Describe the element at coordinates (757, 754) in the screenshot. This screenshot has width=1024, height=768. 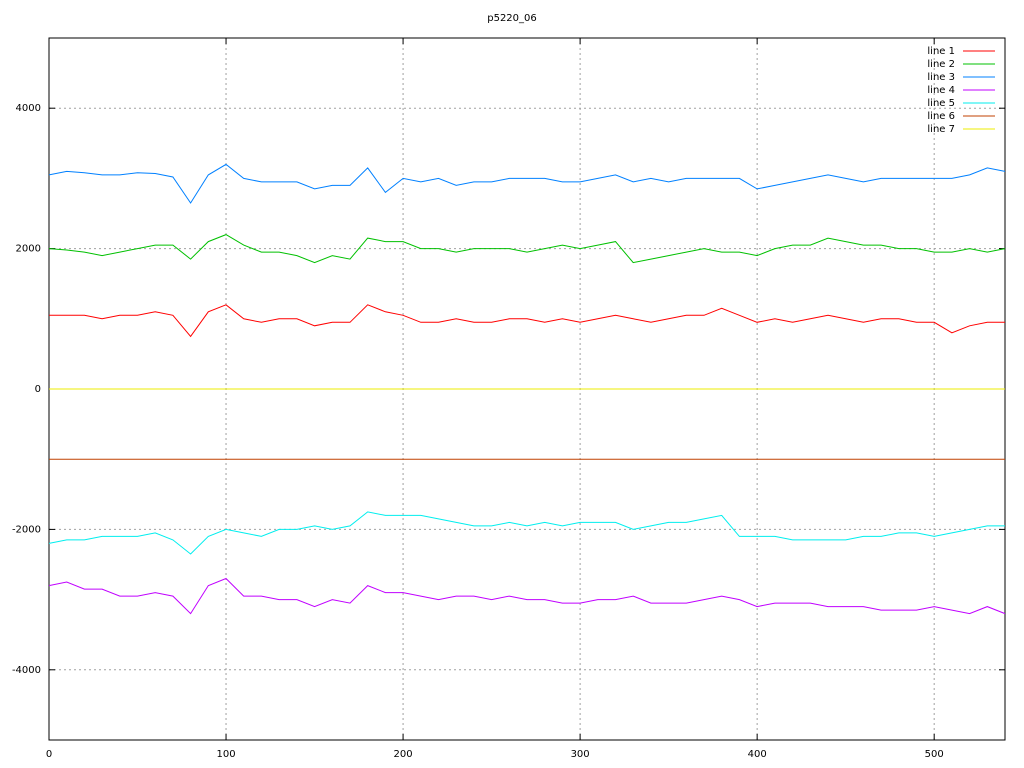
I see `x-tick-label: 400` at that location.